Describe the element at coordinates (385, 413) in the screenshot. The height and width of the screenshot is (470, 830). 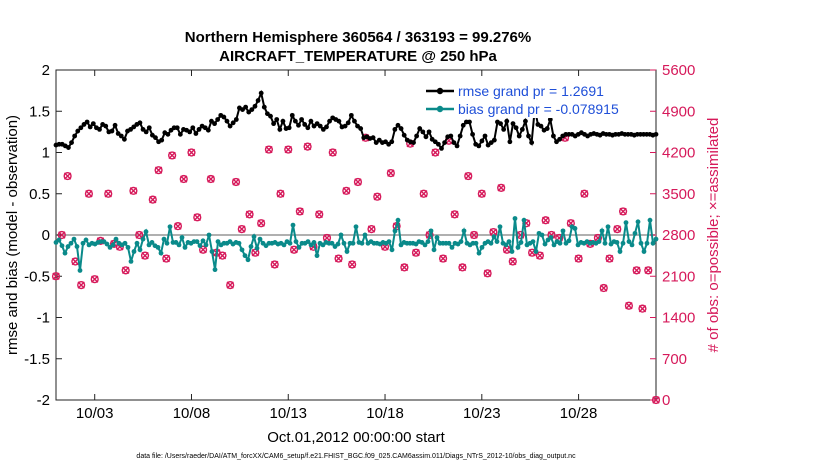
I see `x-tick-label: 10/18` at that location.